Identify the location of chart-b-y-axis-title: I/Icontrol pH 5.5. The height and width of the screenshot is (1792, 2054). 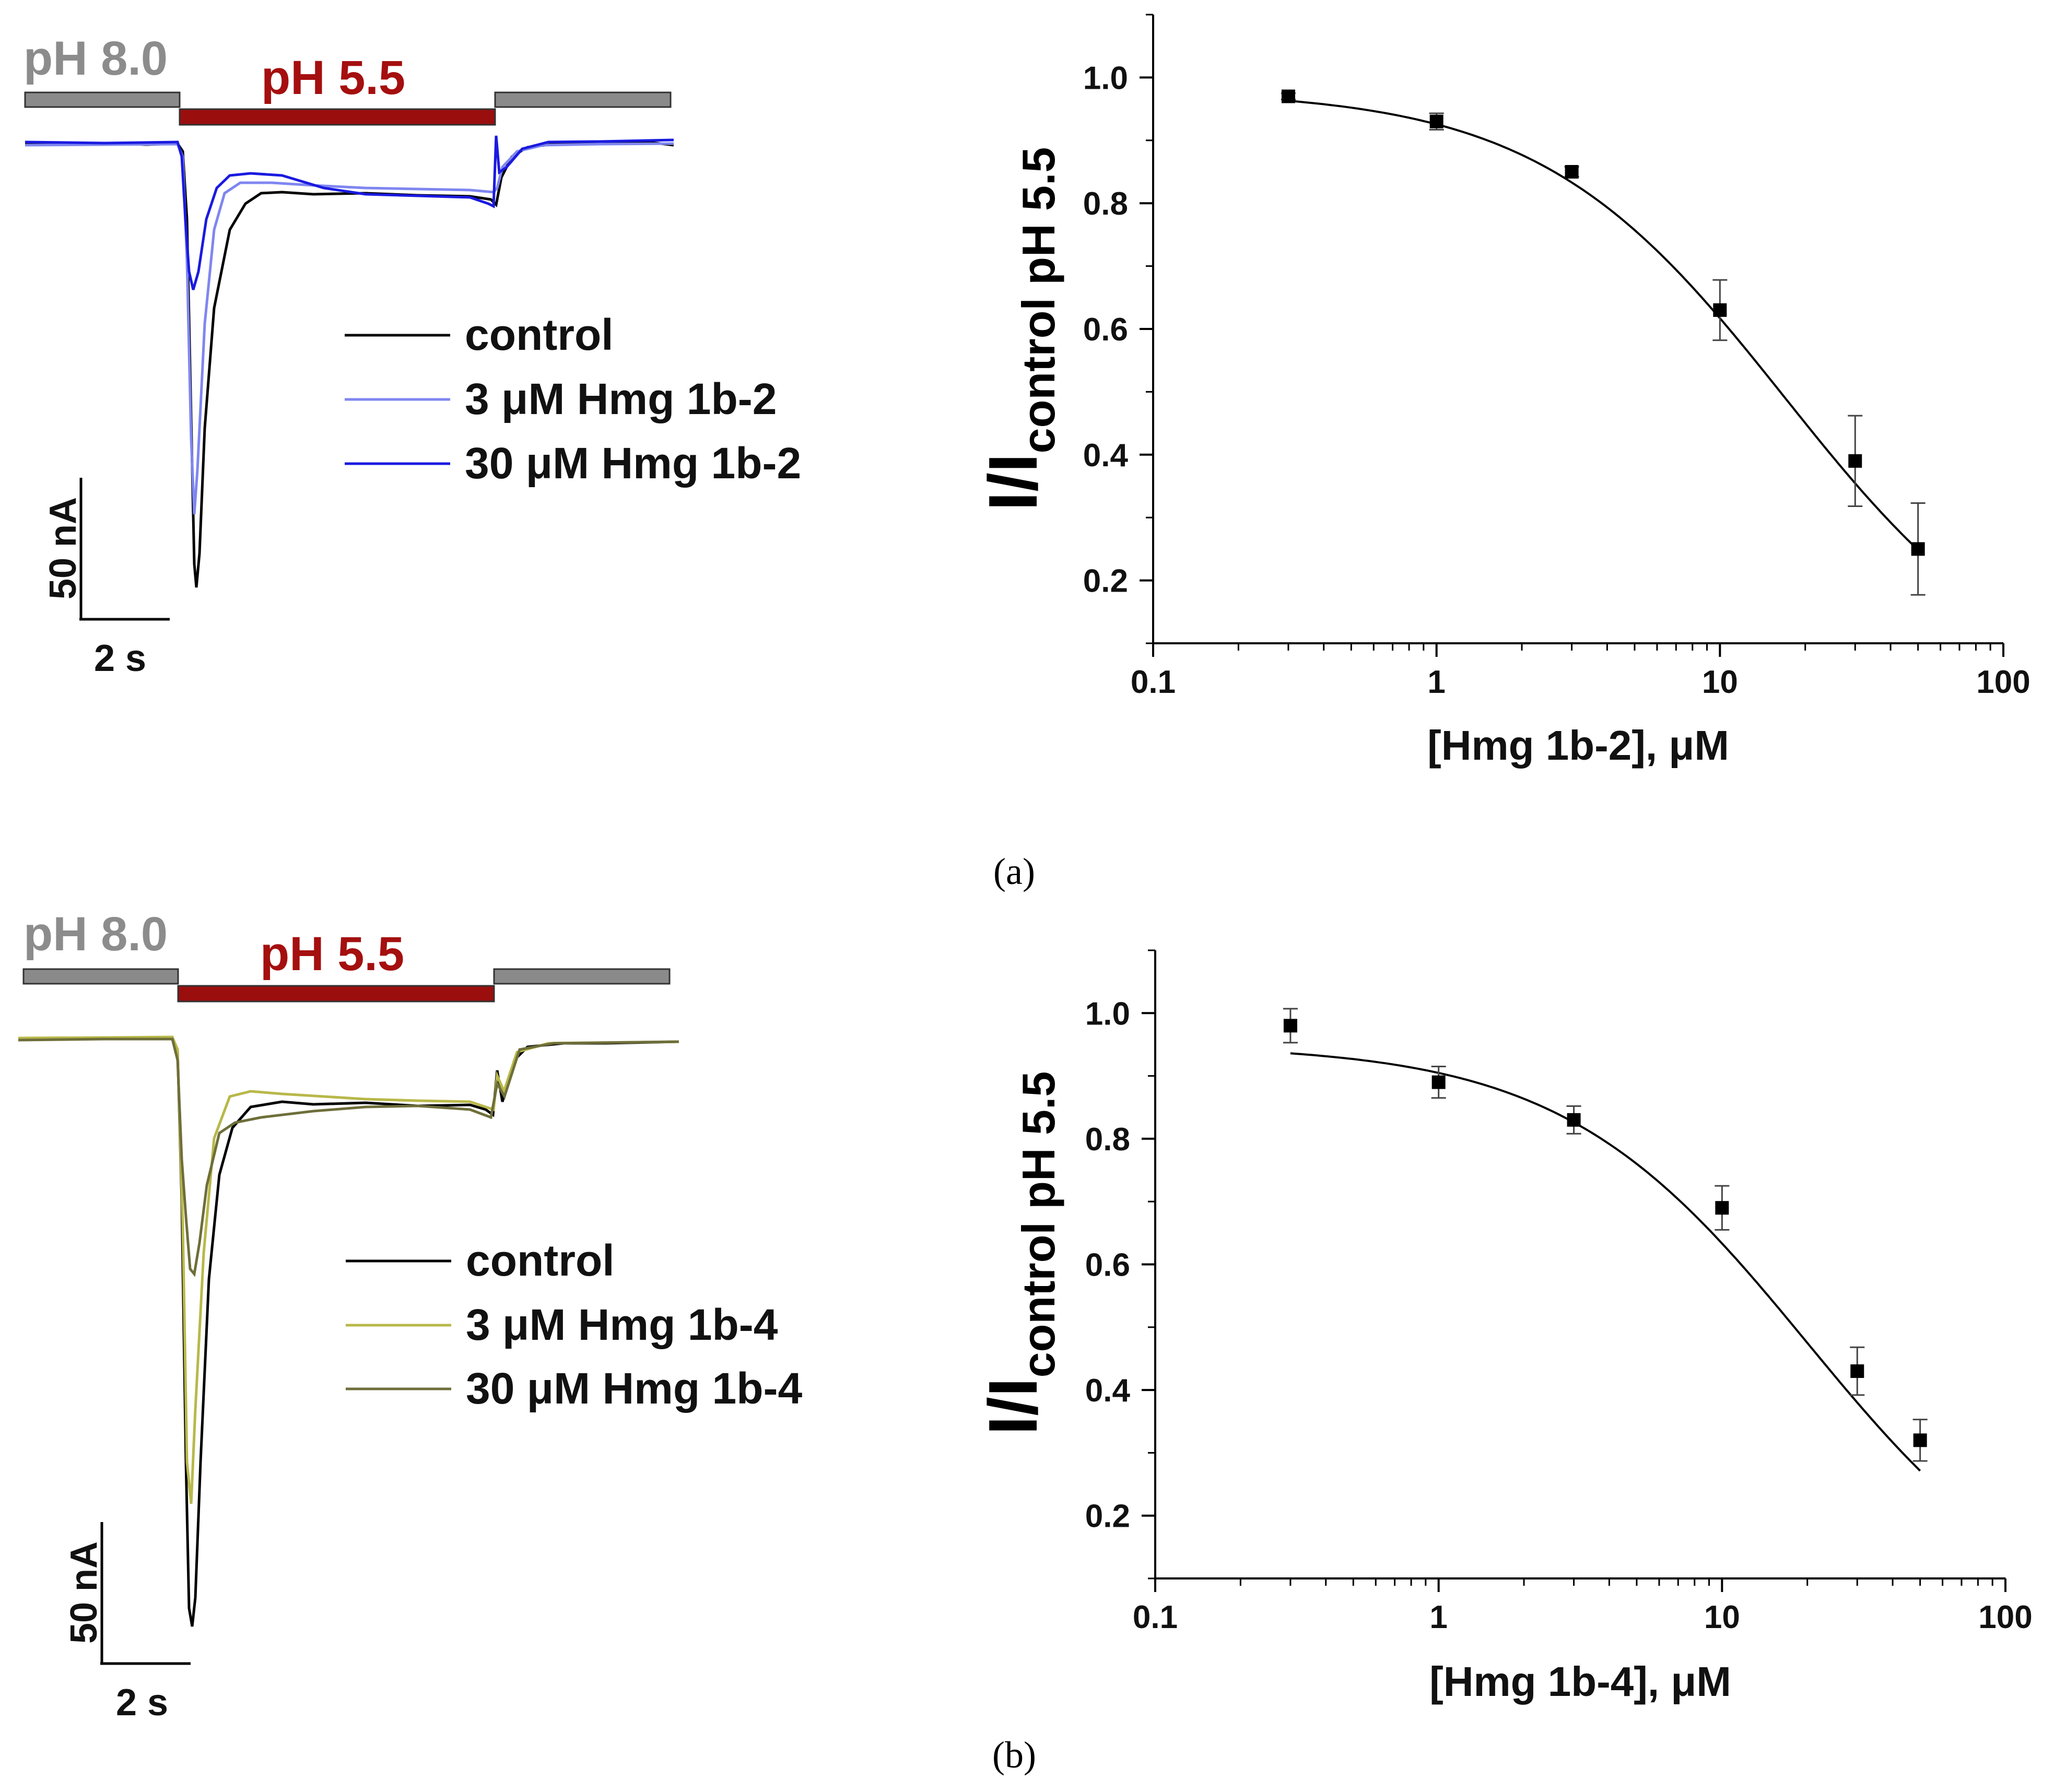
(1019, 1253).